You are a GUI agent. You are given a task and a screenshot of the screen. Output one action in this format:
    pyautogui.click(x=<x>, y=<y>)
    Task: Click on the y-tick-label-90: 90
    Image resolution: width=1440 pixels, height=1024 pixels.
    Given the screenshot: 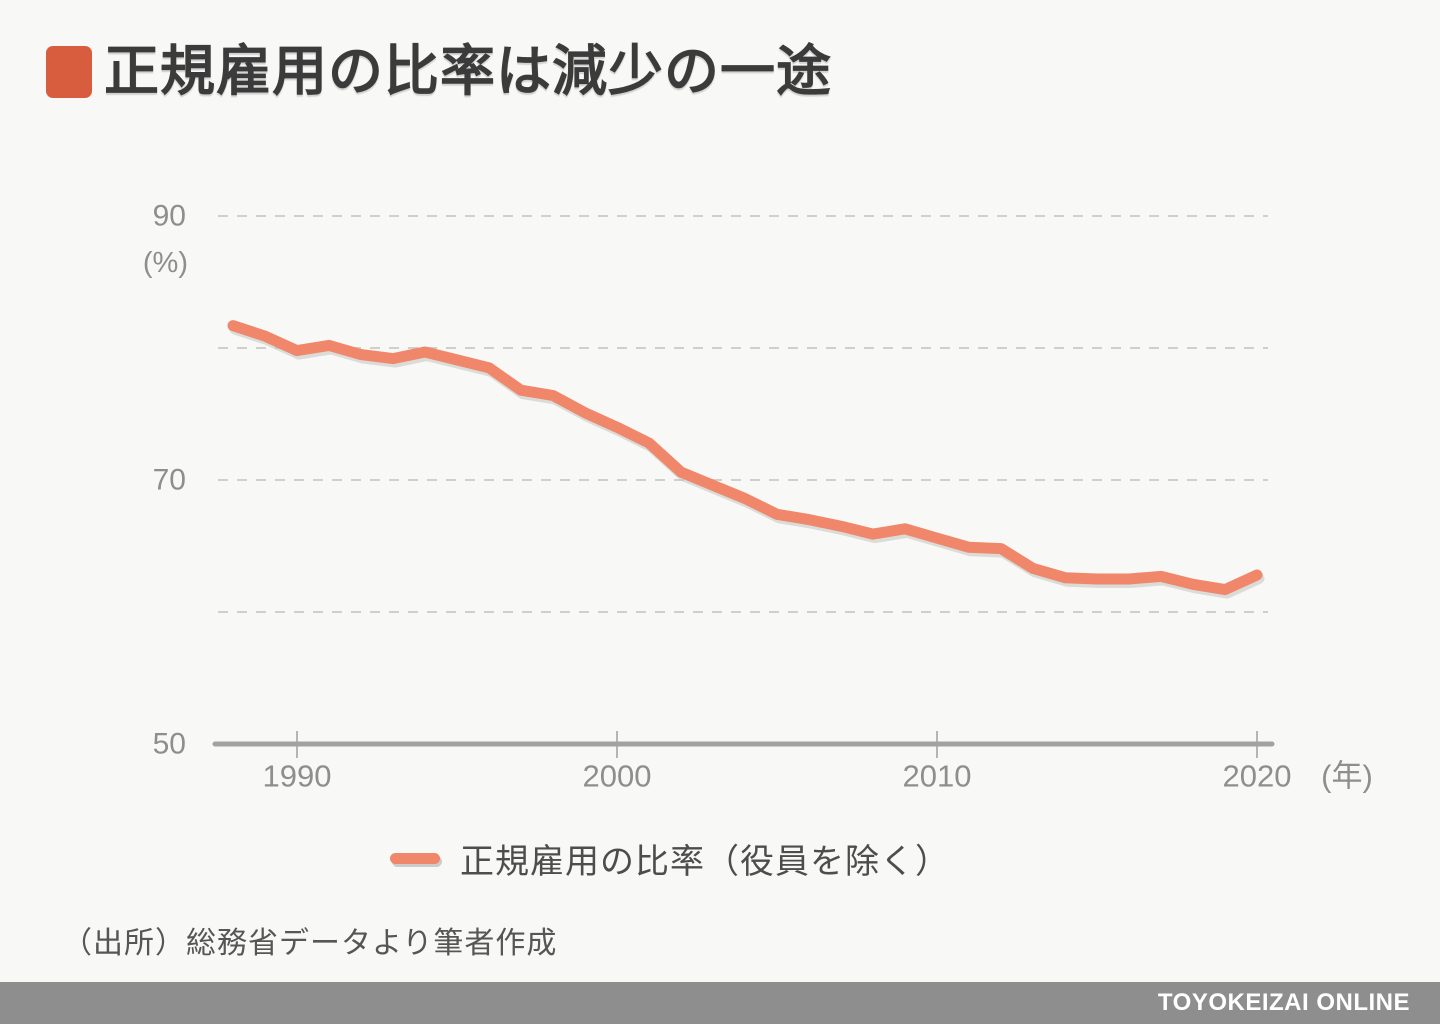 What is the action you would take?
    pyautogui.click(x=169, y=216)
    